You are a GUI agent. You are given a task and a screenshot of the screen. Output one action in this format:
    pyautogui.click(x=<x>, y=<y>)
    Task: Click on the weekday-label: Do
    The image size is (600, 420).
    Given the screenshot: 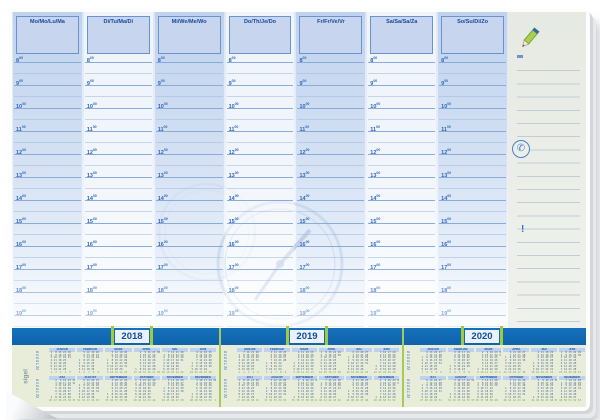 What is the action you would take?
    pyautogui.click(x=409, y=389)
    